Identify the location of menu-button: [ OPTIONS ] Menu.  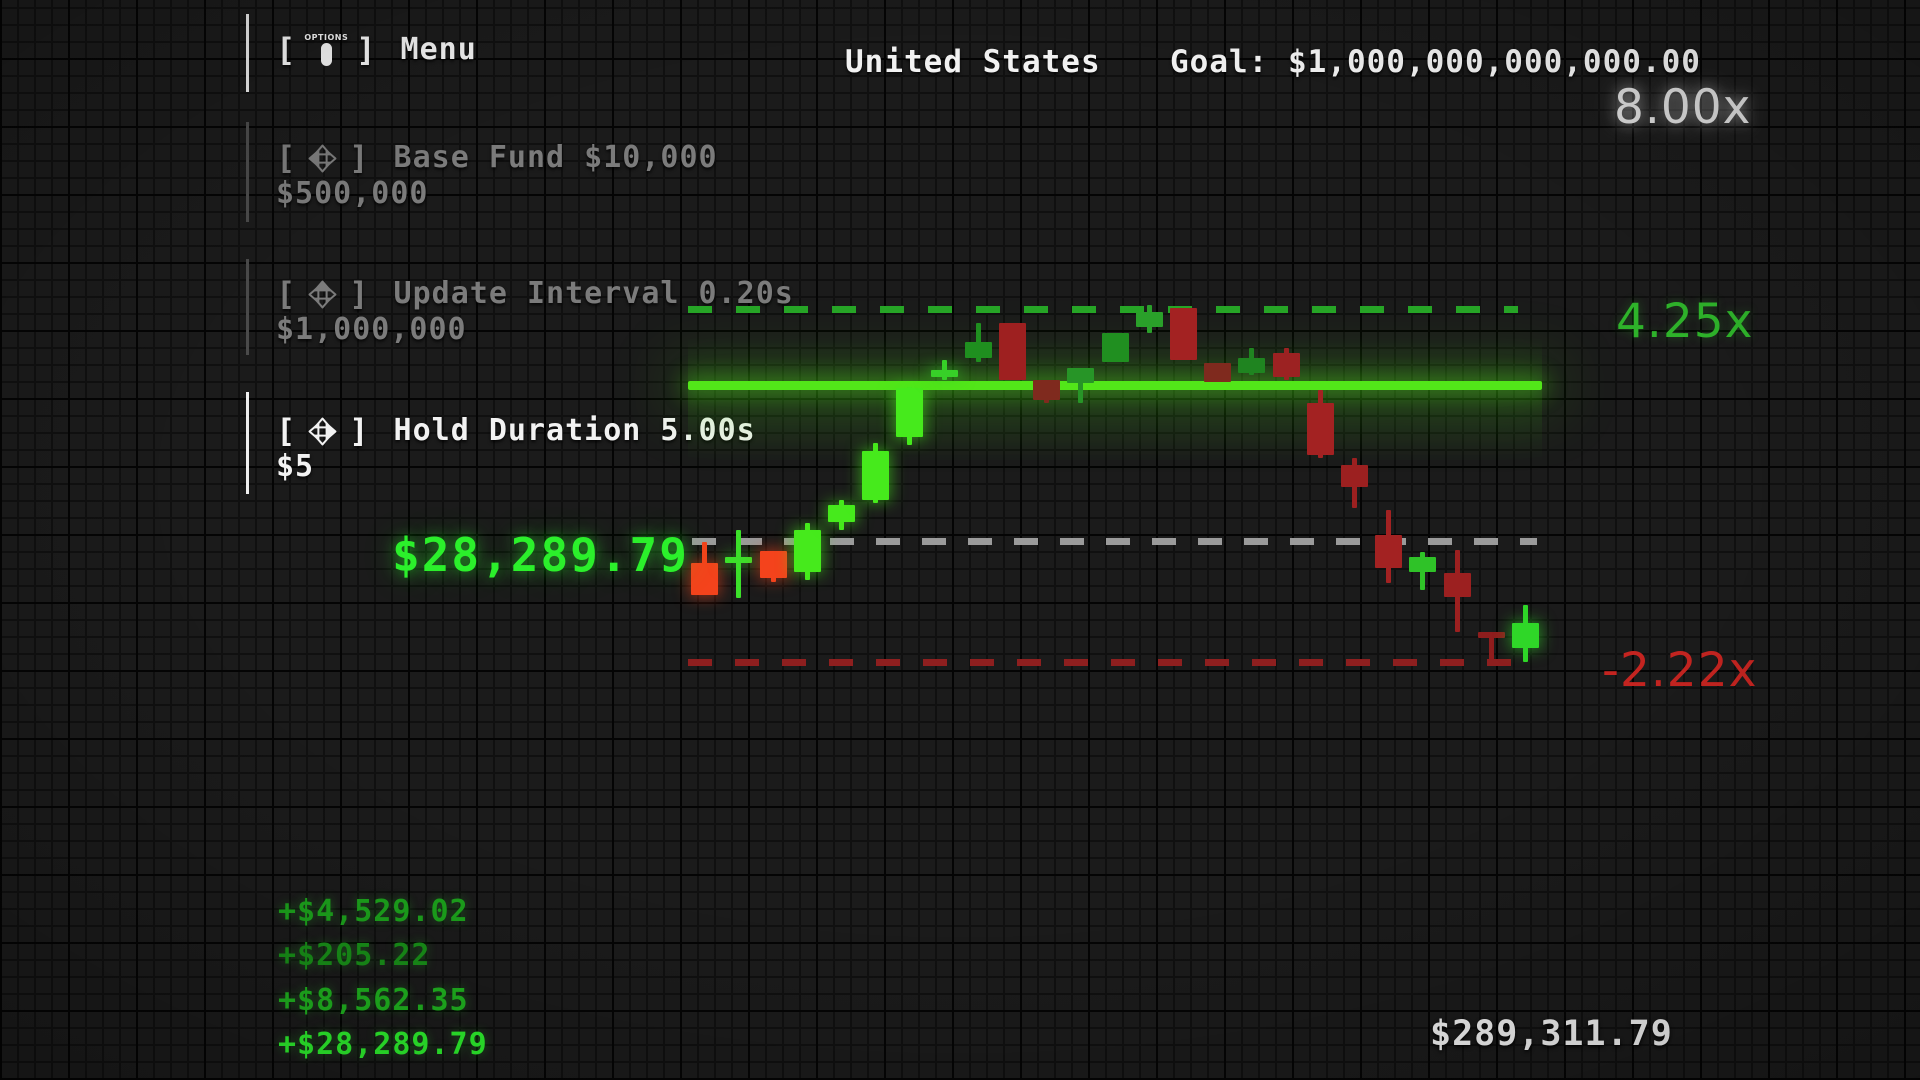
(376, 50).